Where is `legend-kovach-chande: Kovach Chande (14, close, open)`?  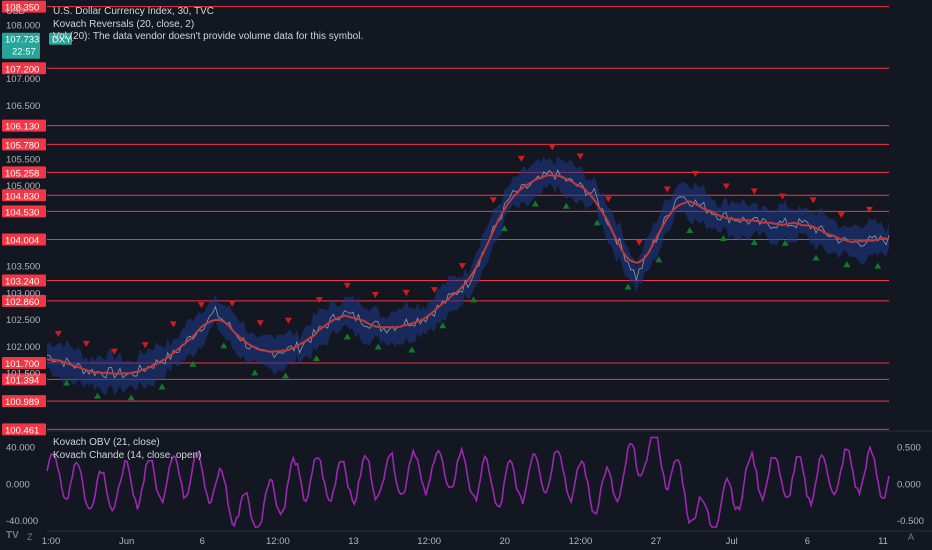
legend-kovach-chande: Kovach Chande (14, close, open) is located at coordinates (127, 455).